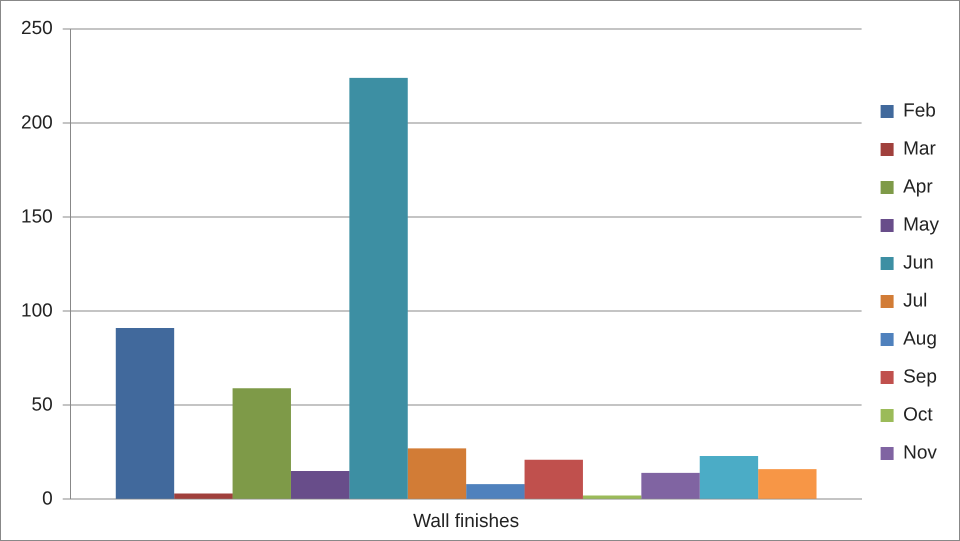 This screenshot has height=541, width=960. What do you see at coordinates (918, 187) in the screenshot?
I see `legend-label: Apr` at bounding box center [918, 187].